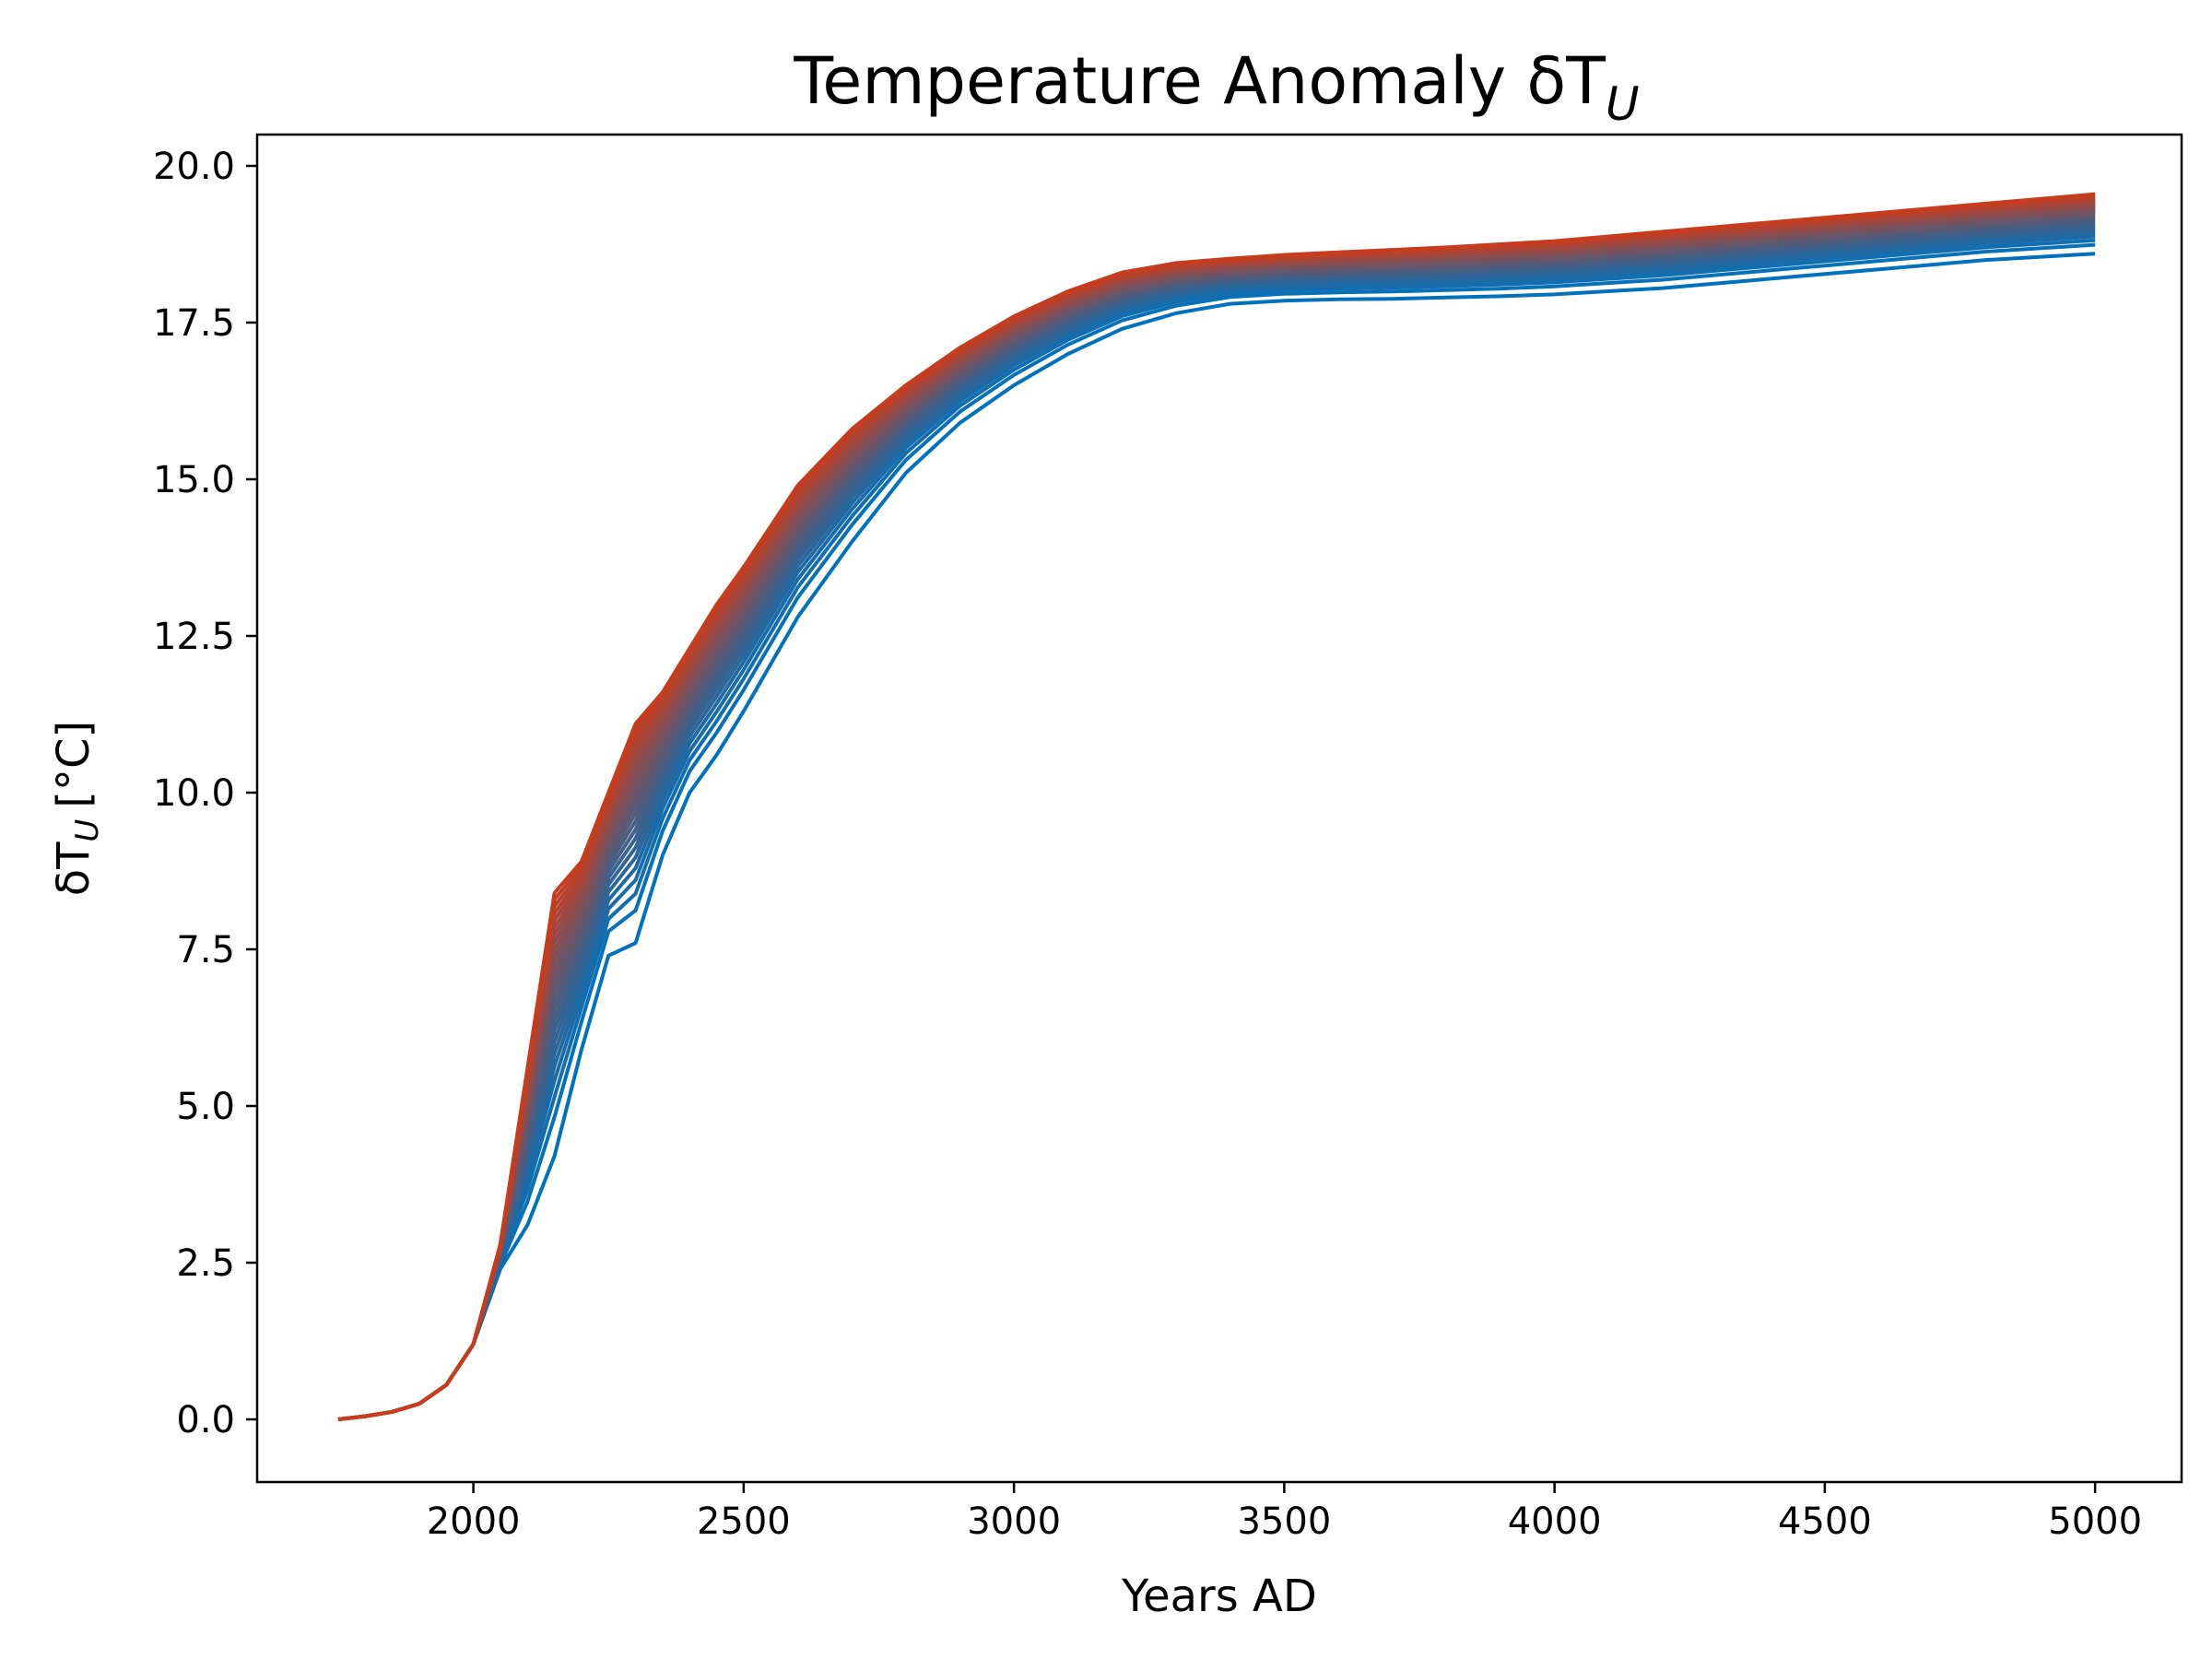  I want to click on y-tick-label: 12.5, so click(194, 637).